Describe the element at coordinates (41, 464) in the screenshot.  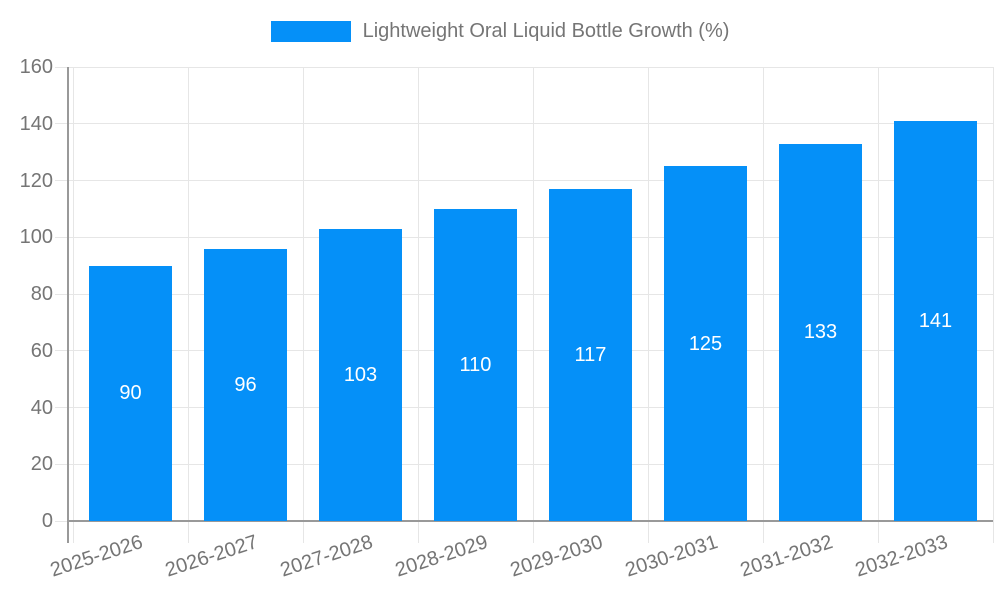
I see `y-axis-tick-label: 20` at that location.